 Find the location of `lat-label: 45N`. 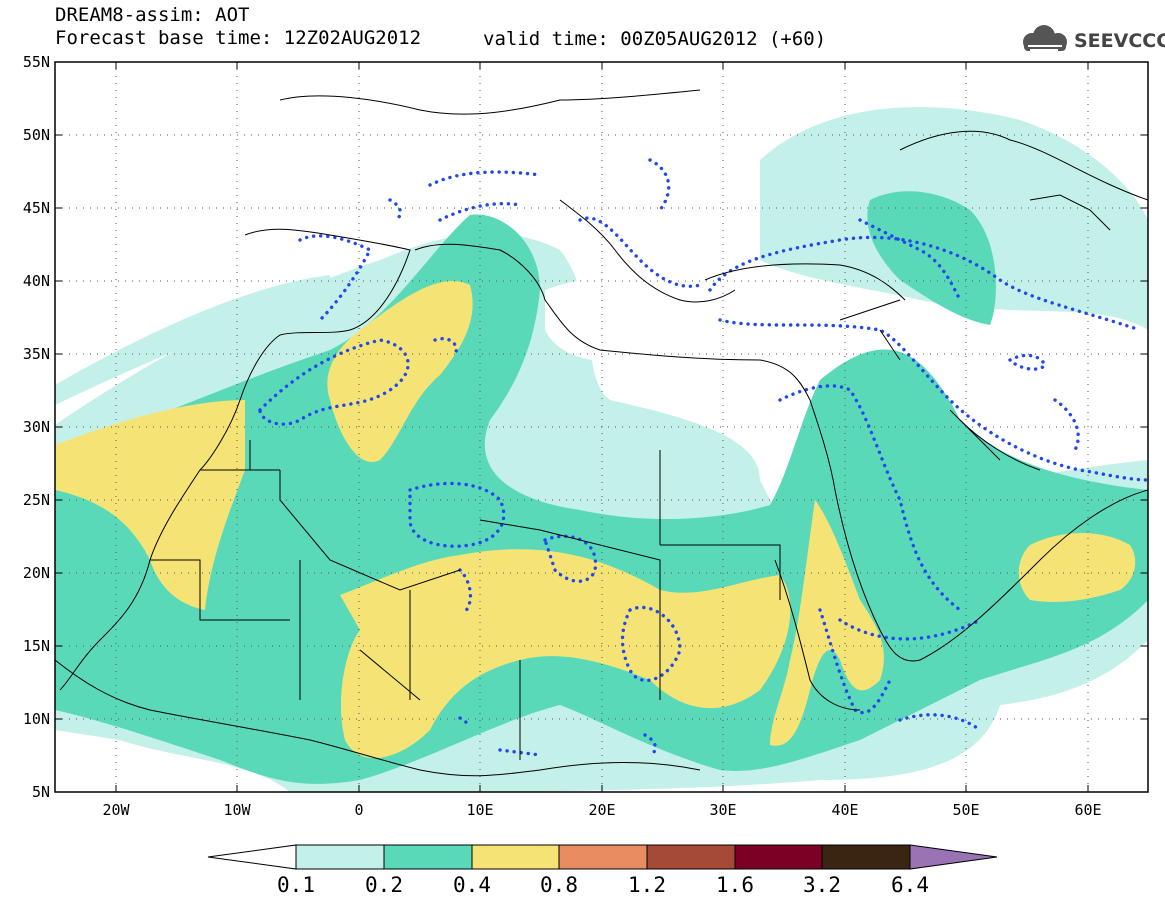

lat-label: 45N is located at coordinates (36, 208).